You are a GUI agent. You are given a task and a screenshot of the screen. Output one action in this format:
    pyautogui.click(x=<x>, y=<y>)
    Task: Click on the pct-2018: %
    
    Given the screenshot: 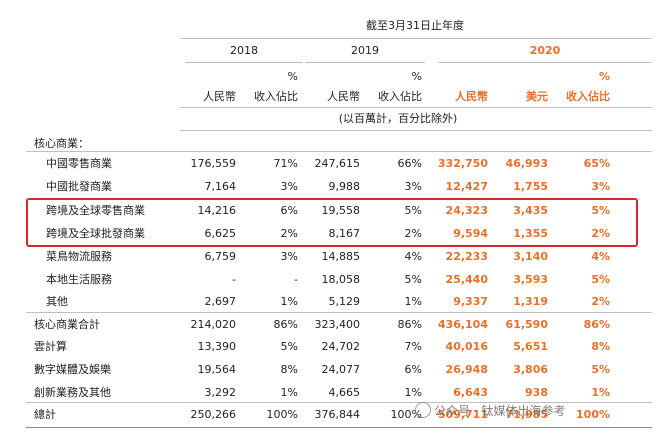 What is the action you would take?
    pyautogui.click(x=292, y=76)
    